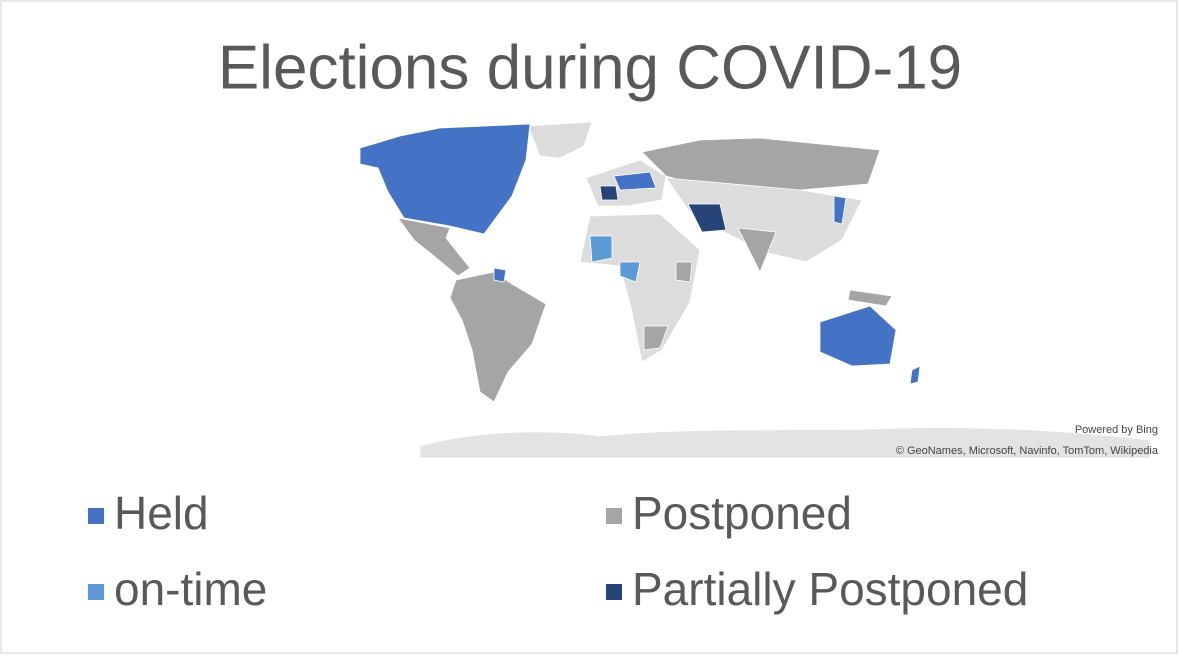 This screenshot has height=656, width=1180. Describe the element at coordinates (161, 513) in the screenshot. I see `legend-label: Held` at that location.